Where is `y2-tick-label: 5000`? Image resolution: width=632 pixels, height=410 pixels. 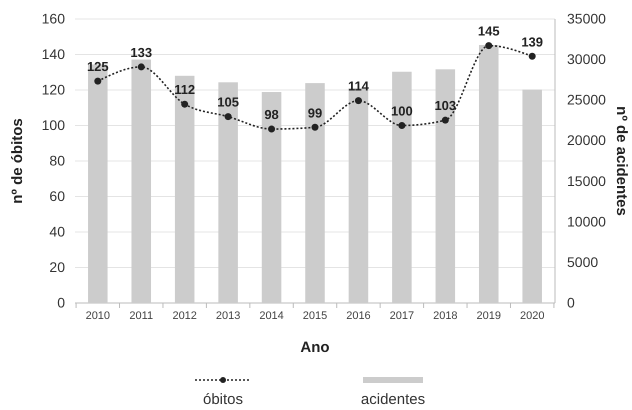 y2-tick-label: 5000 is located at coordinates (582, 262).